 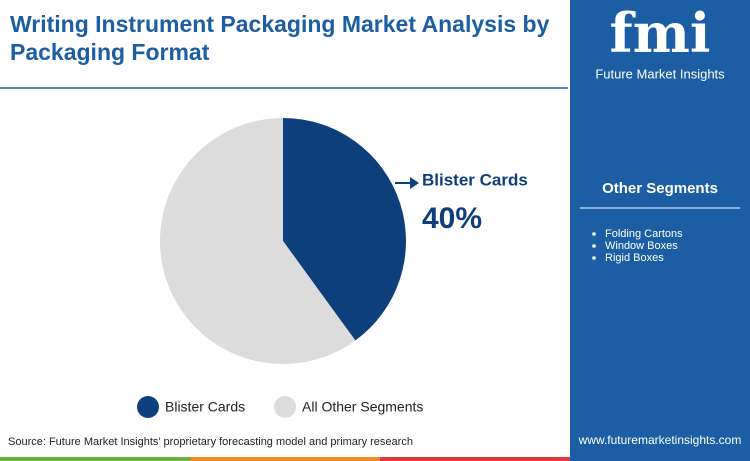 I want to click on legend-label: Blister Cards, so click(x=205, y=407).